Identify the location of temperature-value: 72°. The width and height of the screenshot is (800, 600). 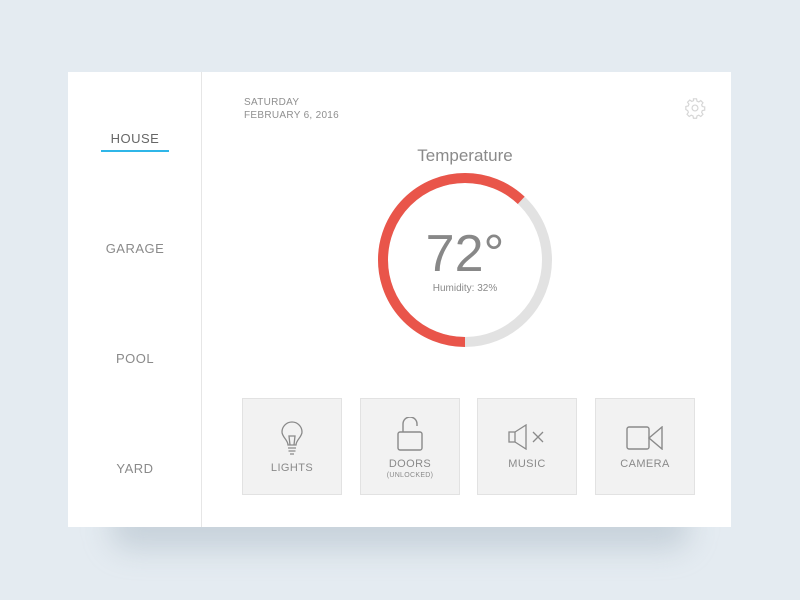
(465, 254).